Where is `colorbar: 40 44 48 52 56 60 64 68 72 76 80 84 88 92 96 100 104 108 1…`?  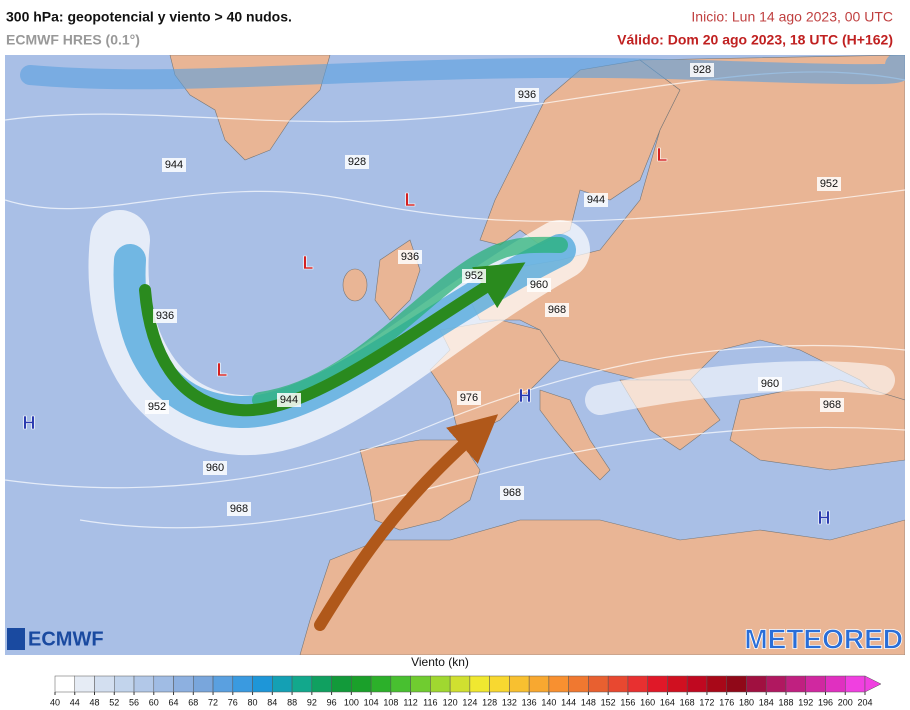
colorbar: 40 44 48 52 56 60 64 68 72 76 80 84 88 92 96 100 104 108 1… is located at coordinates (466, 691).